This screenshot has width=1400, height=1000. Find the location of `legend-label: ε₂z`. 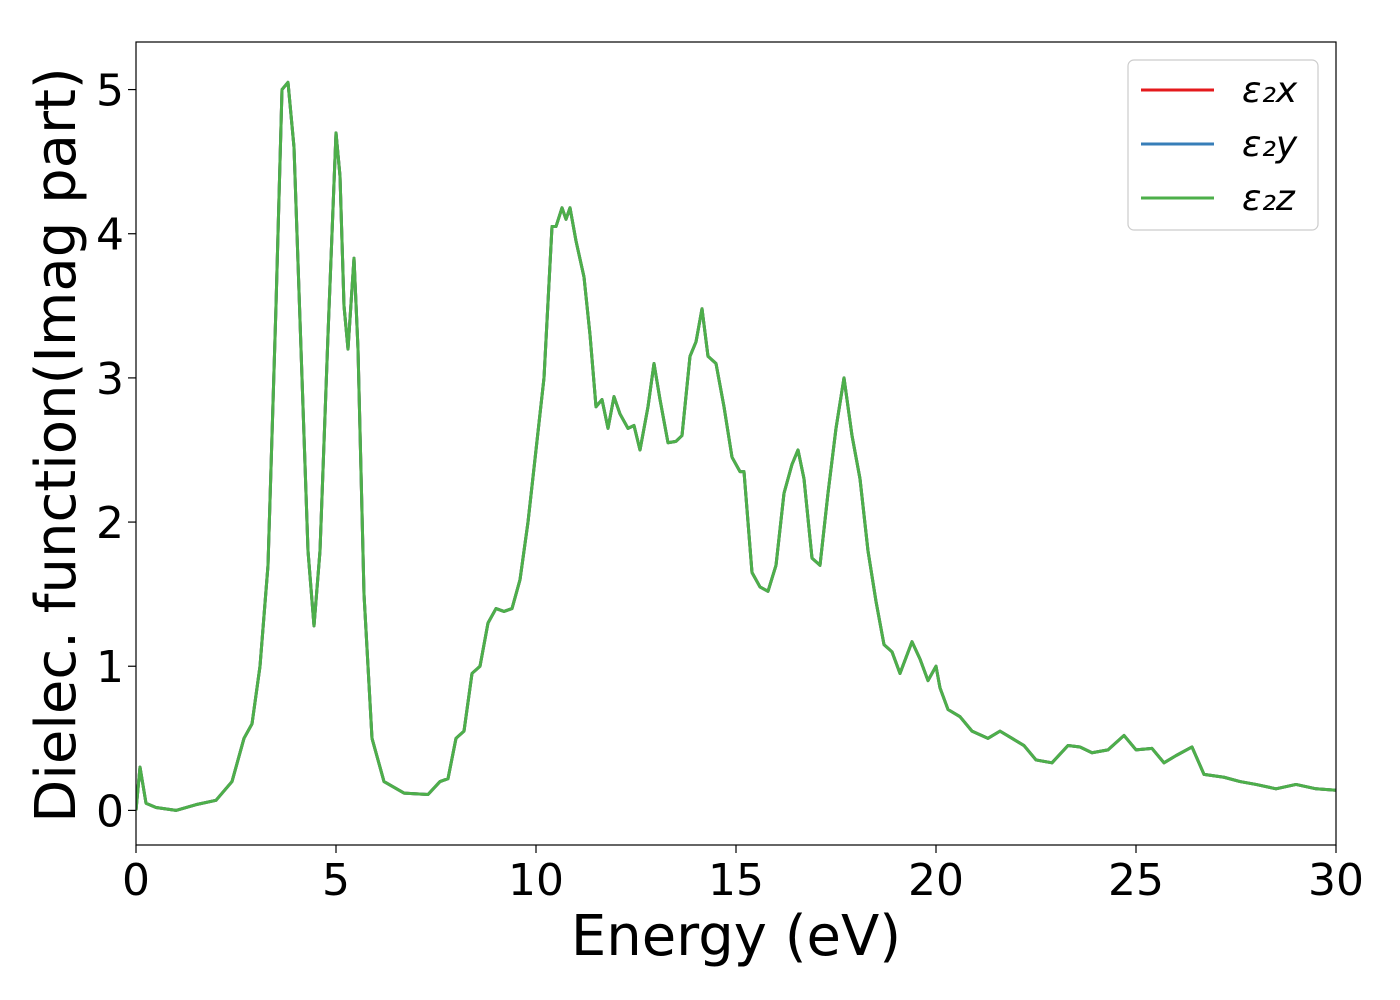

legend-label: ε₂z is located at coordinates (1269, 198).